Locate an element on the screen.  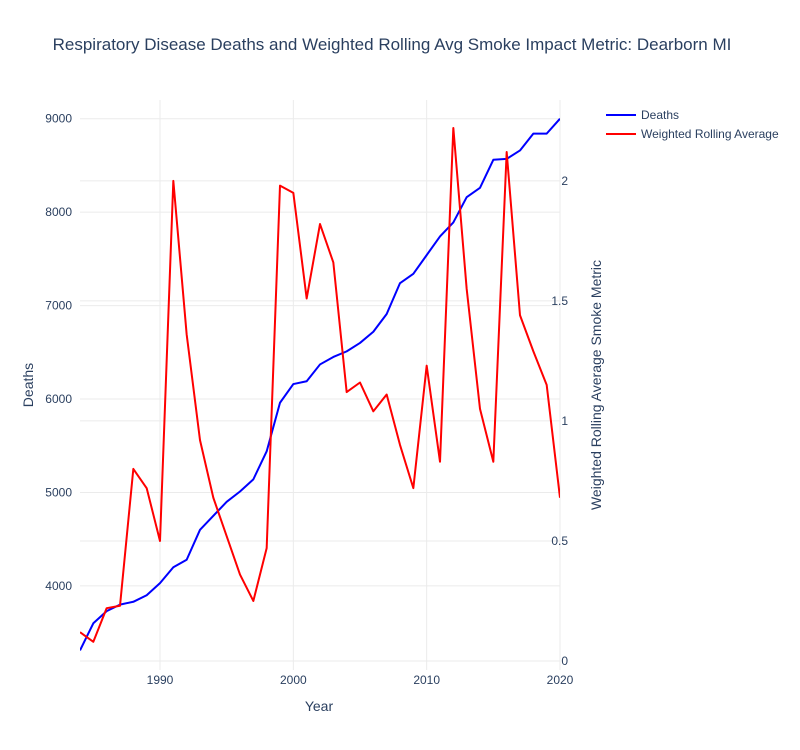
y-tick-label: 5000 is located at coordinates (58, 492).